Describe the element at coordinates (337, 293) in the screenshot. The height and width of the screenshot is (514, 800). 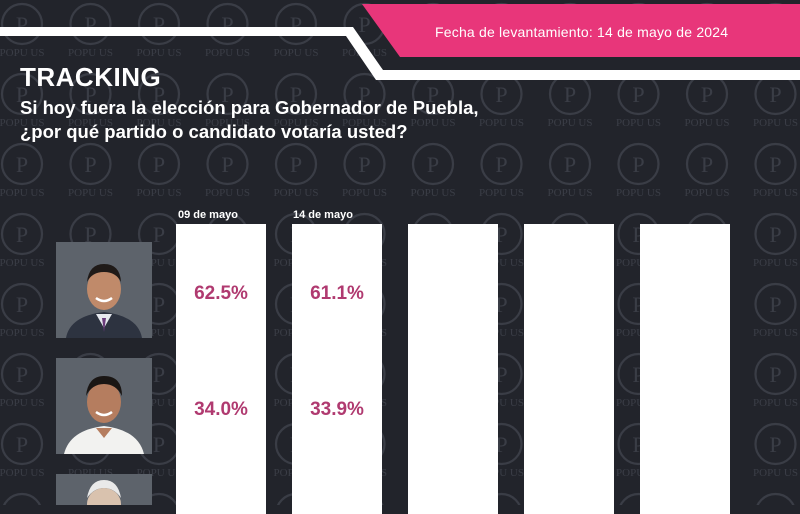
I see `candidate-1-value-col-2: 61.1%` at that location.